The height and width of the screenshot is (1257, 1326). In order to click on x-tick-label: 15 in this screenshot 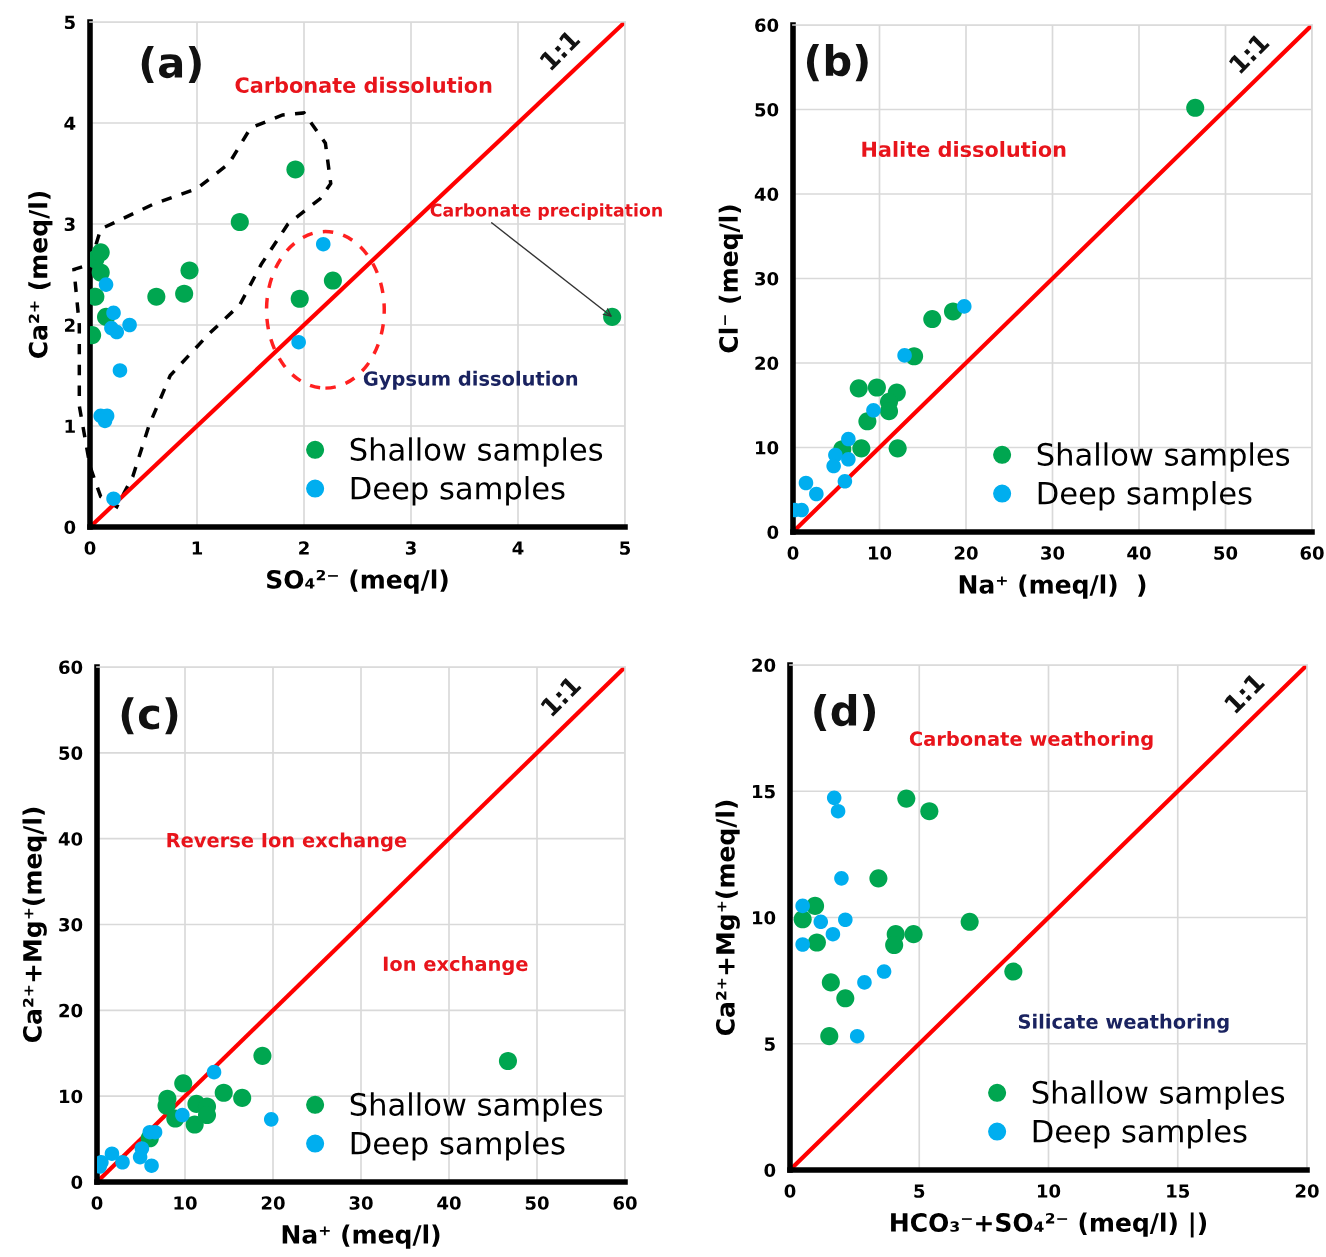, I will do `click(1178, 1191)`.